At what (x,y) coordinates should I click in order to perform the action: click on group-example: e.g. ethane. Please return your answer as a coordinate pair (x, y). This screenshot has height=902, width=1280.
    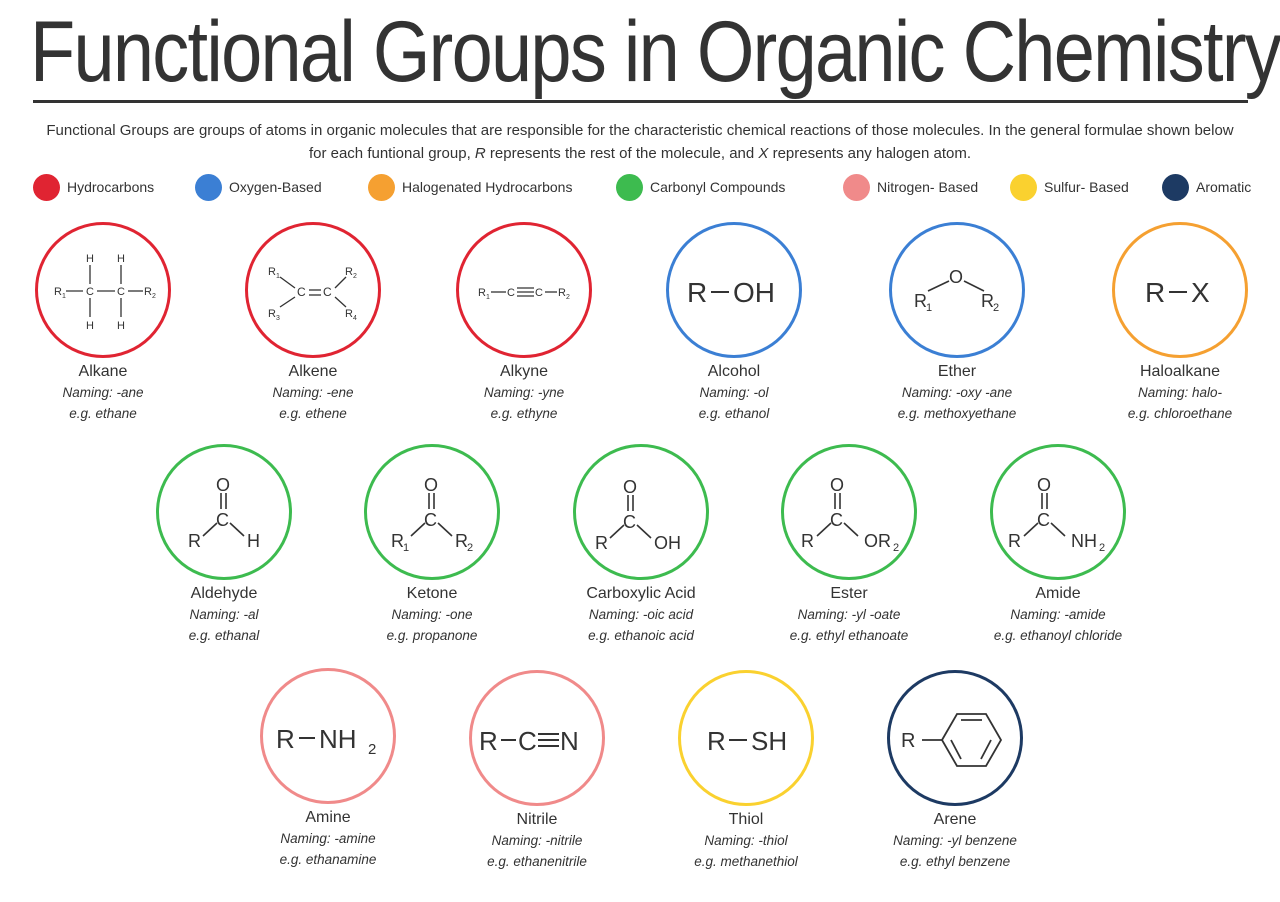
    Looking at the image, I should click on (103, 413).